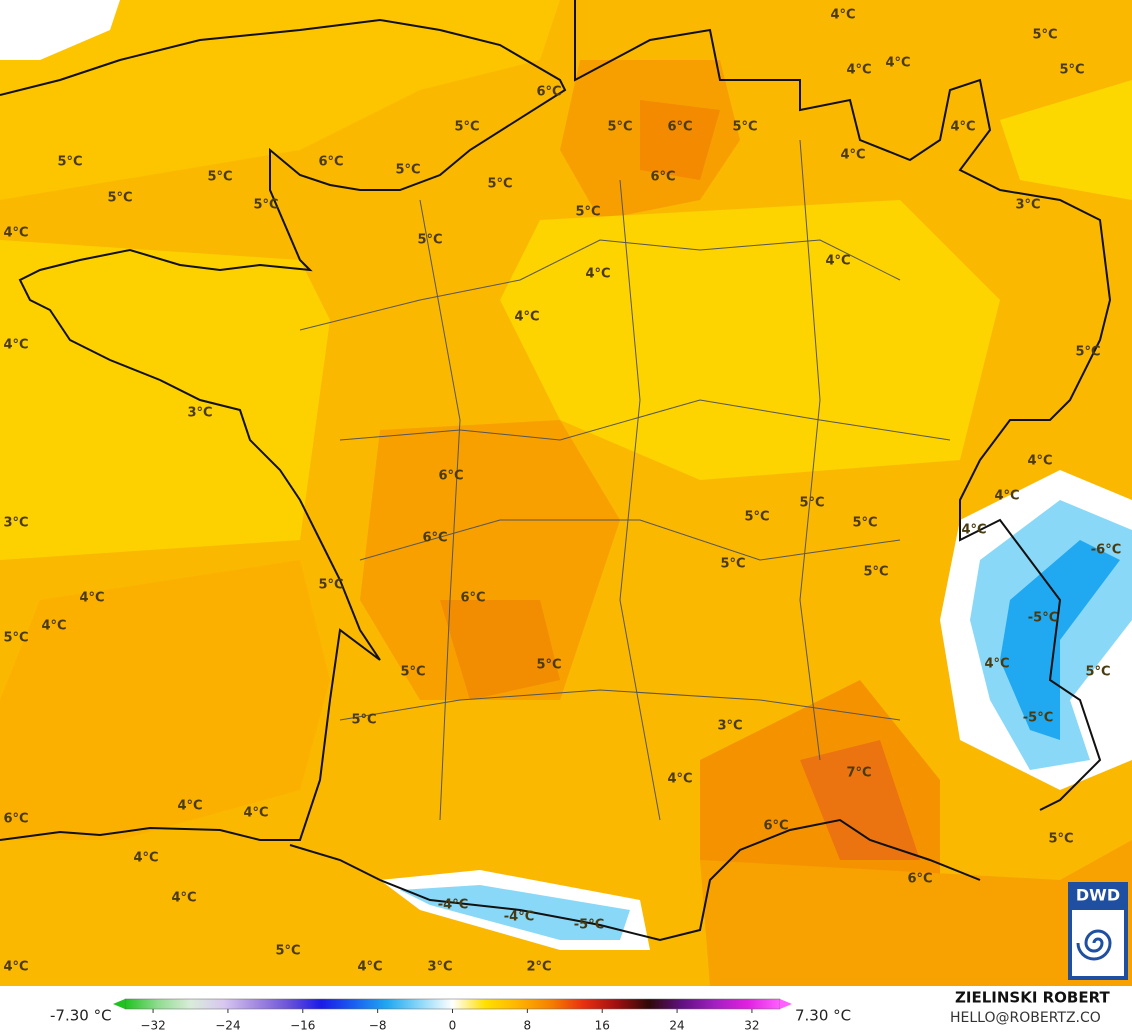 The height and width of the screenshot is (1035, 1132). Describe the element at coordinates (119, 1004) in the screenshot. I see `colorbar-arrow-left` at that location.